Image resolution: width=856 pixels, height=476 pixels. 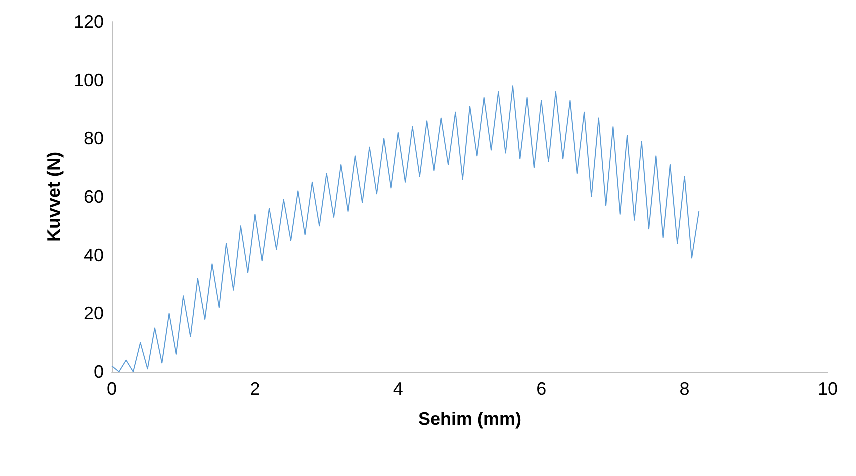 I want to click on x-tick-label: 2, so click(x=255, y=389).